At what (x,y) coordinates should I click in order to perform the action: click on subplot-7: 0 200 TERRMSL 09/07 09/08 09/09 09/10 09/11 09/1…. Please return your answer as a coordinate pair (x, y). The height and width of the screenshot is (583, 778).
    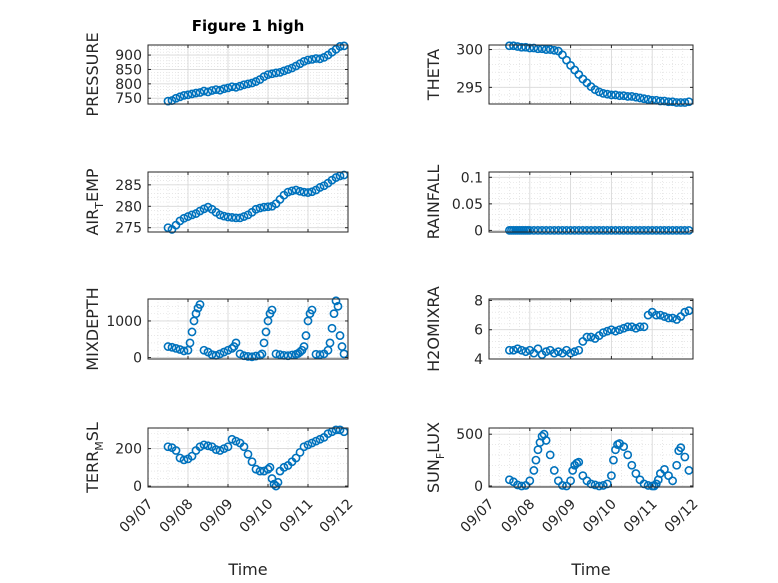
    Looking at the image, I should click on (219, 500).